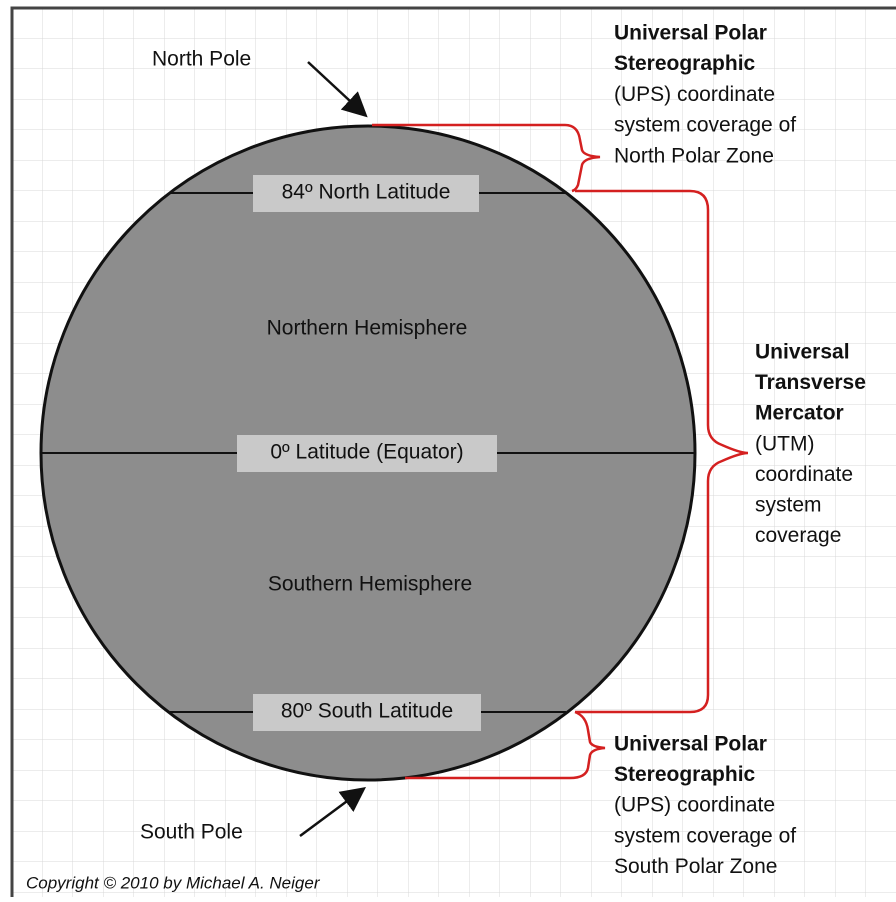 The height and width of the screenshot is (902, 896). I want to click on label: 0º Latitude (Equator), so click(366, 452).